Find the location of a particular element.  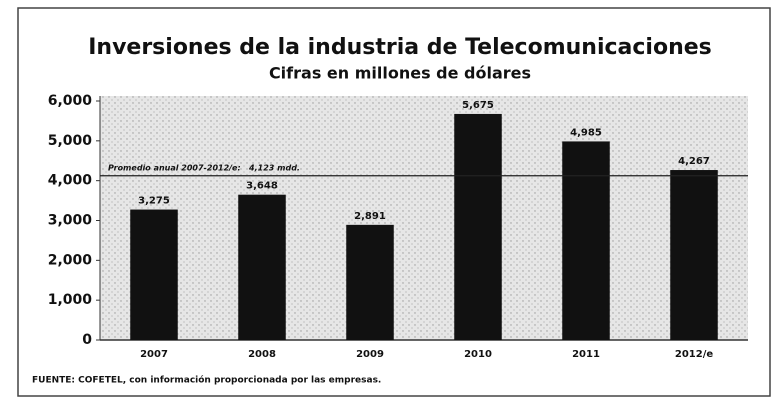

x-tick-label: 2011 is located at coordinates (586, 354).